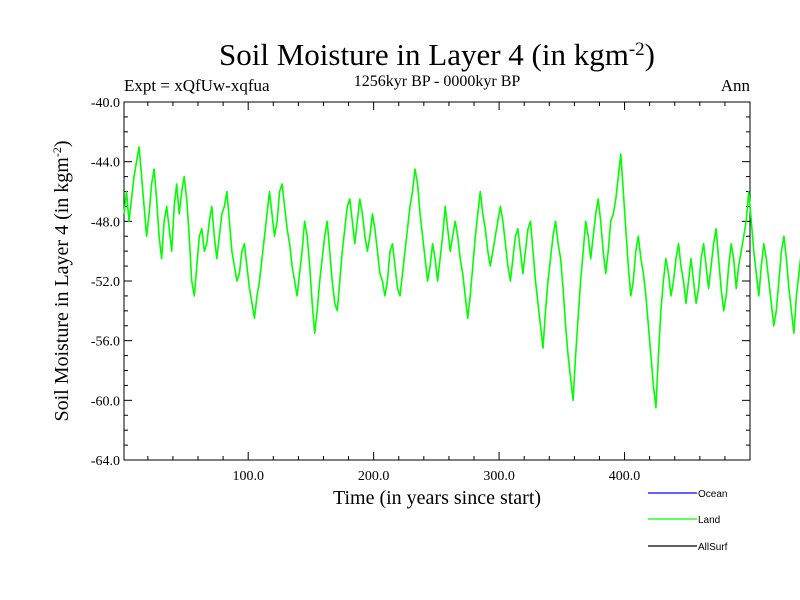 The image size is (800, 600). I want to click on legend-label-allsurf: AllSurf, so click(713, 547).